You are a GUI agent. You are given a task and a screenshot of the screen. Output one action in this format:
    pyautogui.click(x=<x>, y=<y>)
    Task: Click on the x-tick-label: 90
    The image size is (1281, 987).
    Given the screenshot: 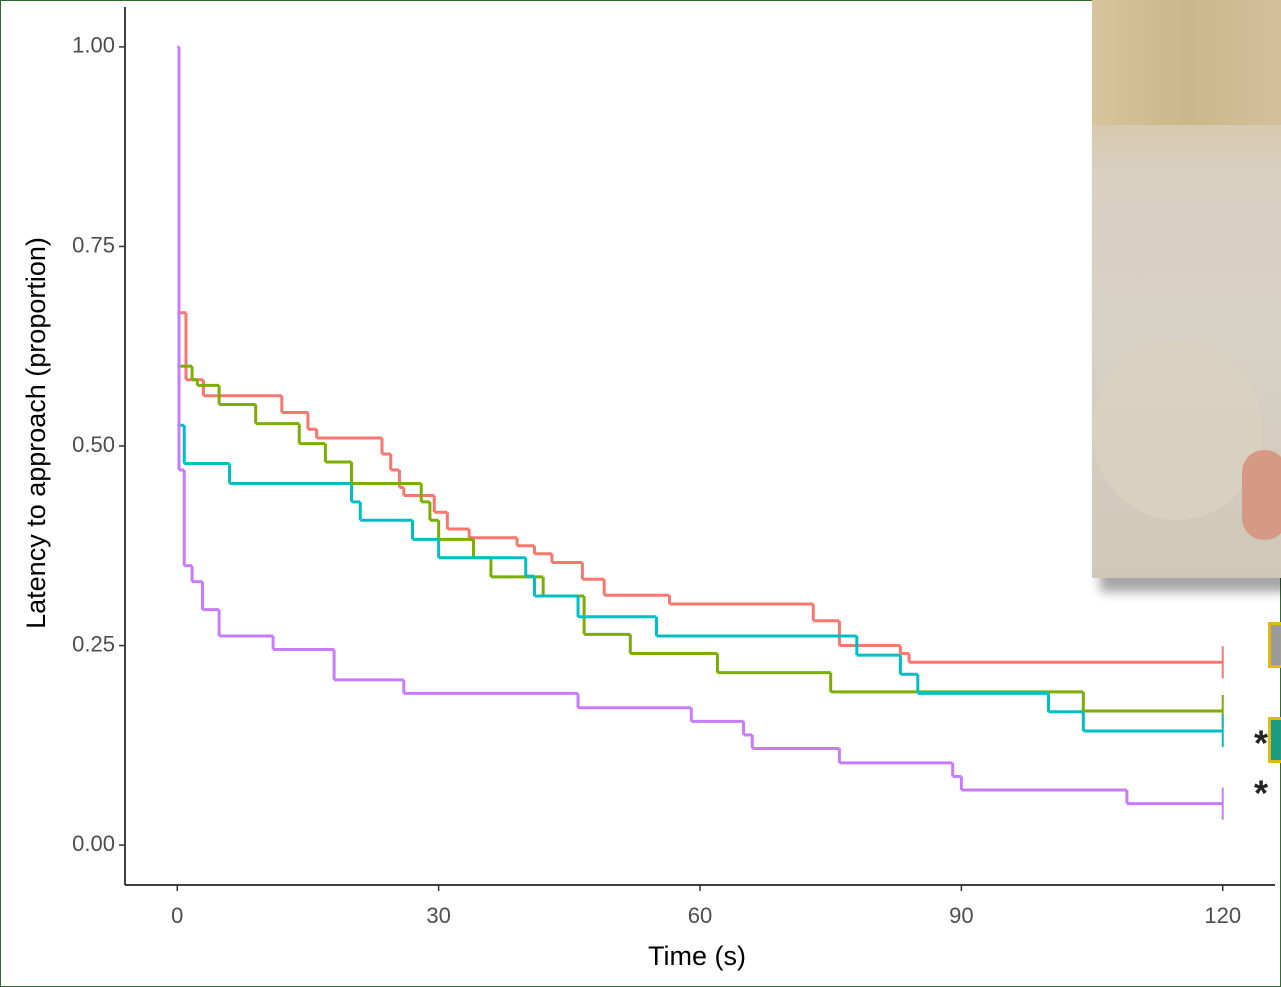 What is the action you would take?
    pyautogui.click(x=961, y=915)
    